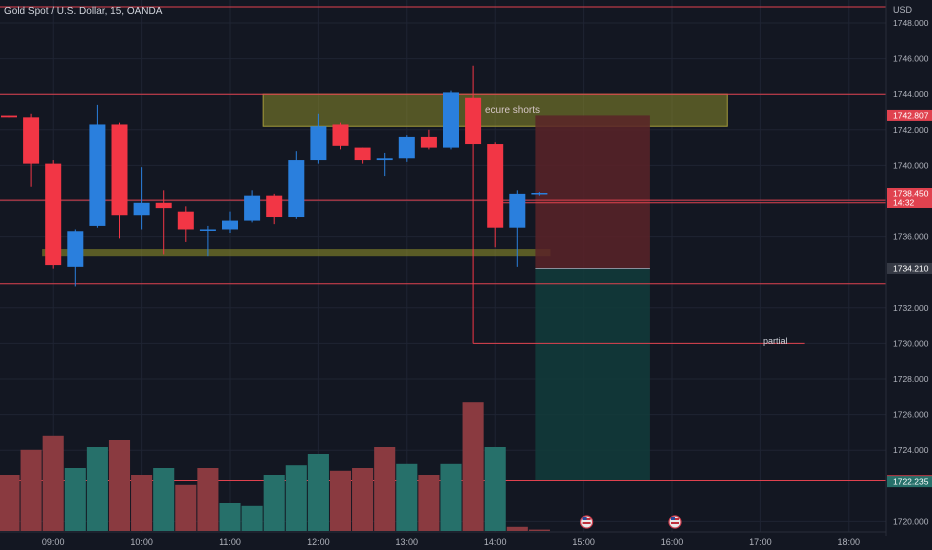  Describe the element at coordinates (775, 341) in the screenshot. I see `partial-label: partial` at that location.